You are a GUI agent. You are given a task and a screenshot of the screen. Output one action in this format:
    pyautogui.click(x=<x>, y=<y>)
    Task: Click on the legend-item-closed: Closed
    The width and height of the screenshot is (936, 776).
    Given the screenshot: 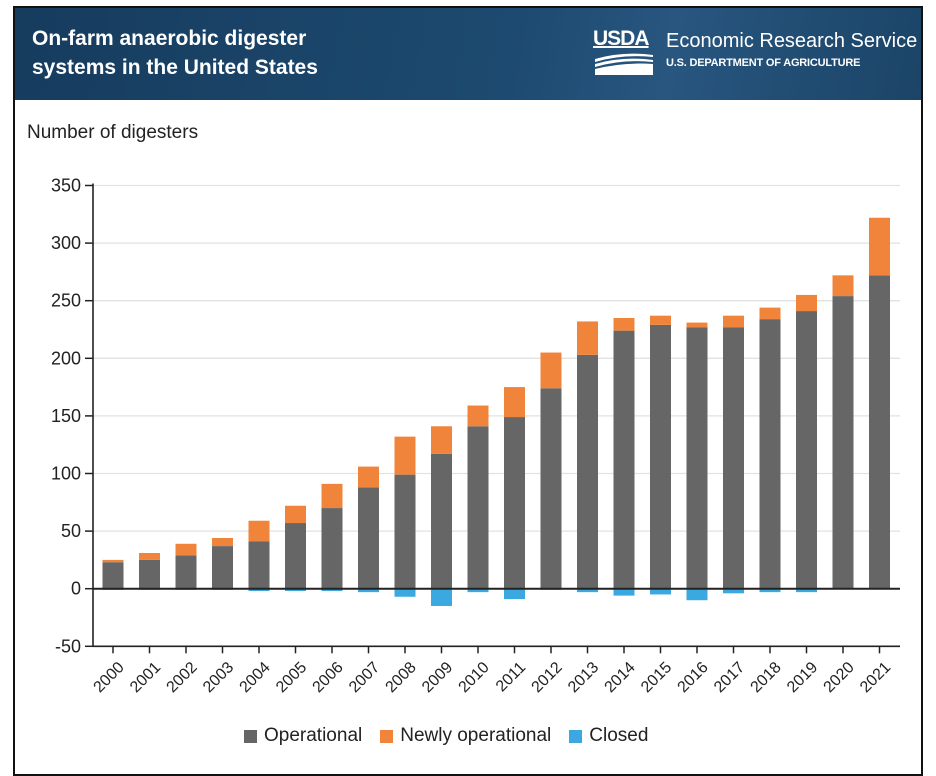 What is the action you would take?
    pyautogui.click(x=608, y=736)
    